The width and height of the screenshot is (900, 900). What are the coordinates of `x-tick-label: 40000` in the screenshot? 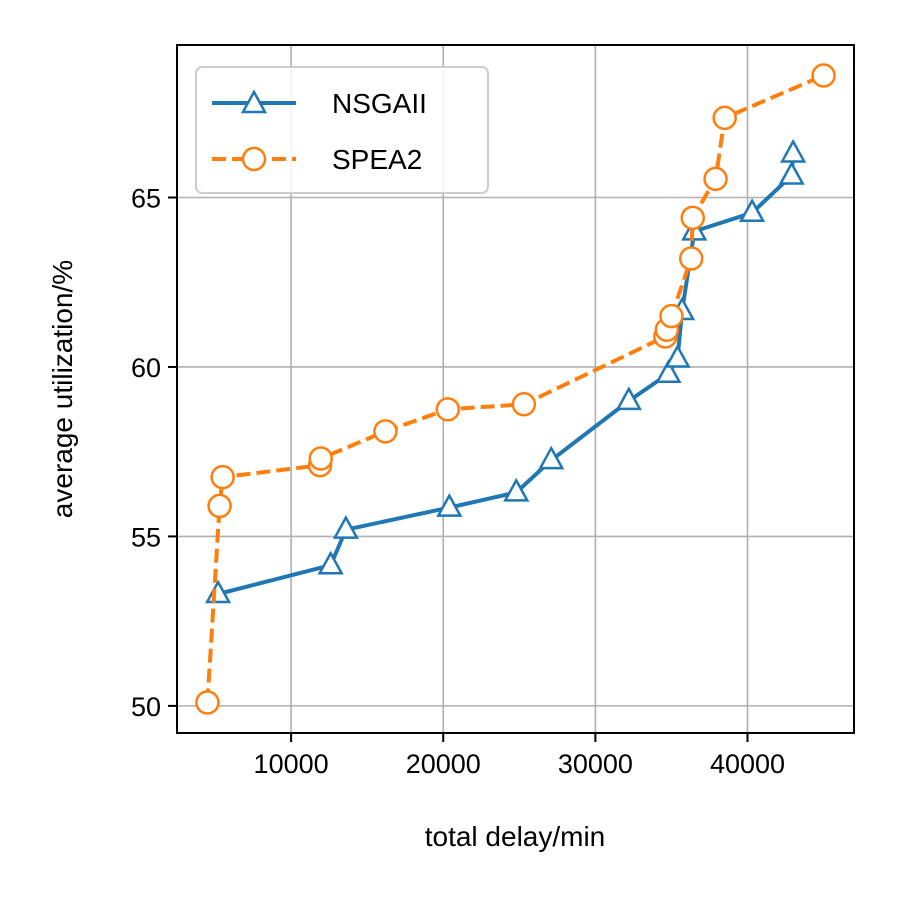 It's located at (747, 764).